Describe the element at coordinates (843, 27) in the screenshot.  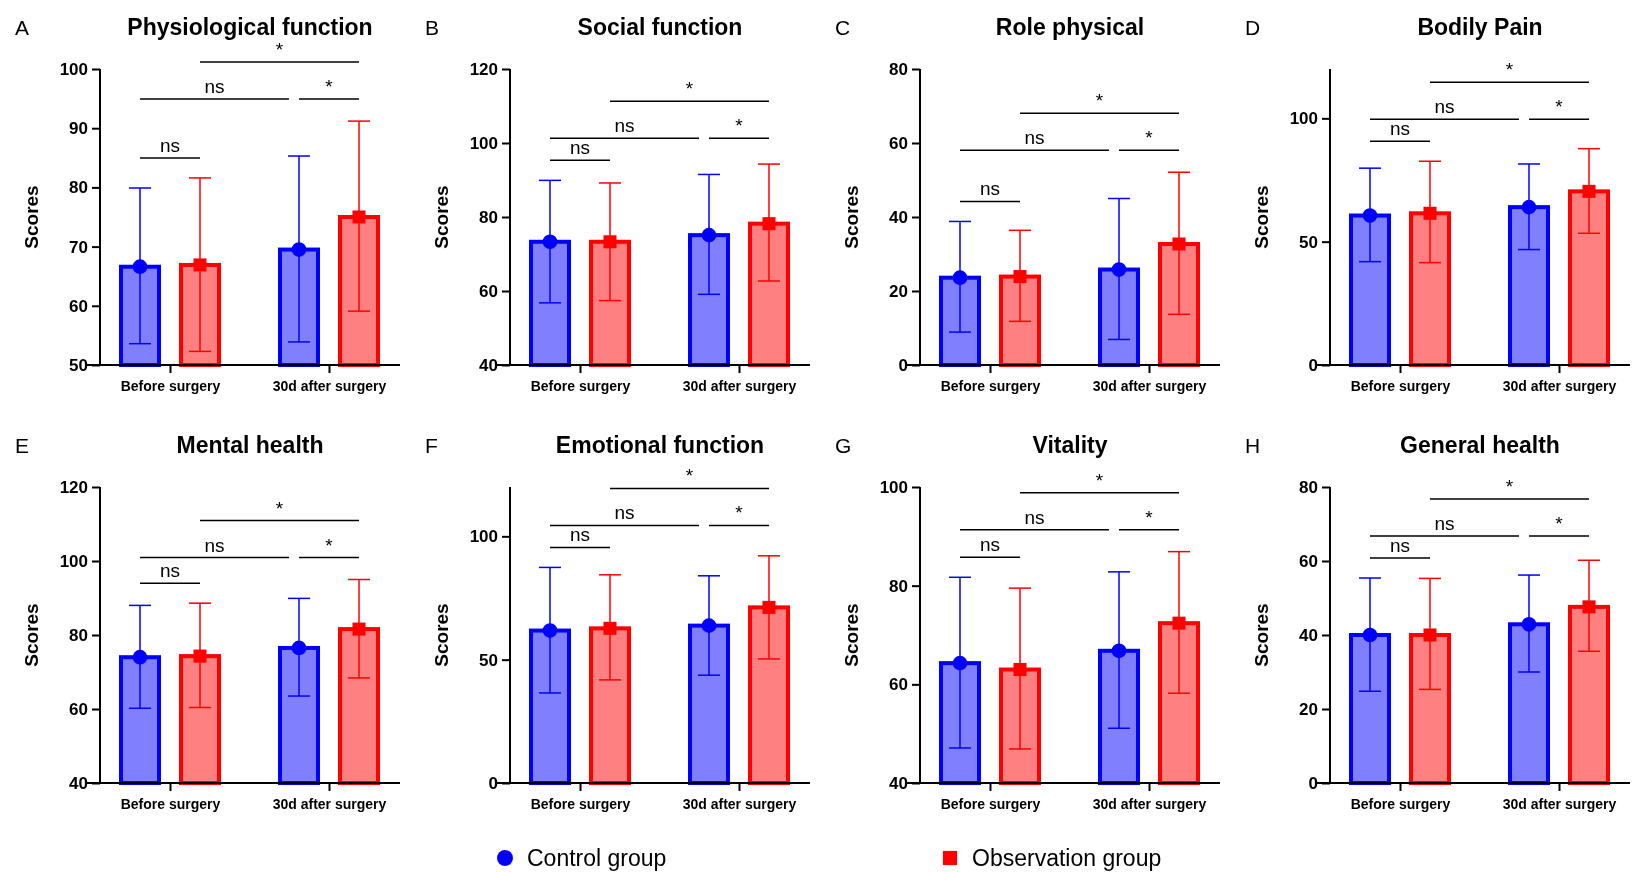
I see `text: C` at that location.